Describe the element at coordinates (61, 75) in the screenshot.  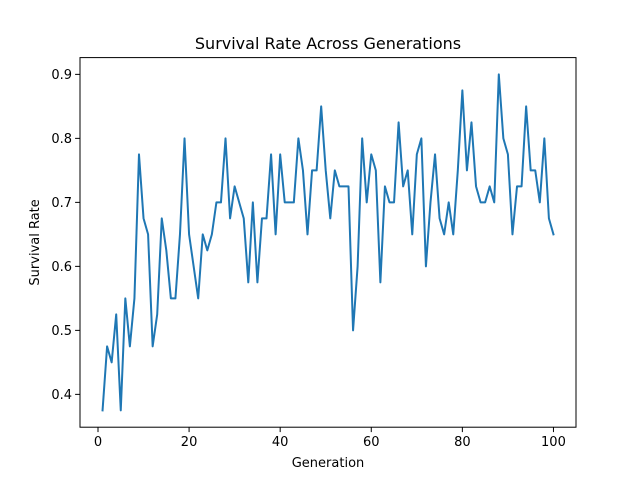
I see `y-tick-label: 0.9` at that location.